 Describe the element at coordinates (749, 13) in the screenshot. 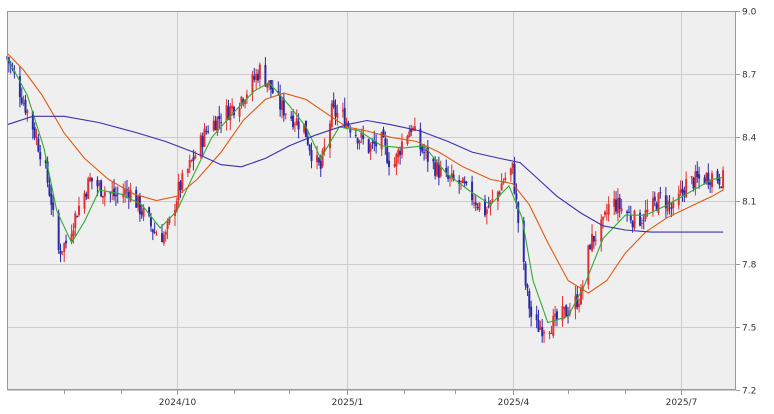

I see `y-tick-label: 9.0` at that location.